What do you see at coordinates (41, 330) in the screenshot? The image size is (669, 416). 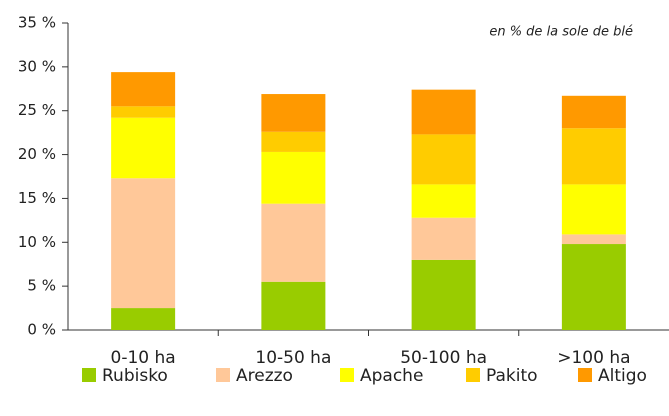 I see `y-tick-label: 0 %` at bounding box center [41, 330].